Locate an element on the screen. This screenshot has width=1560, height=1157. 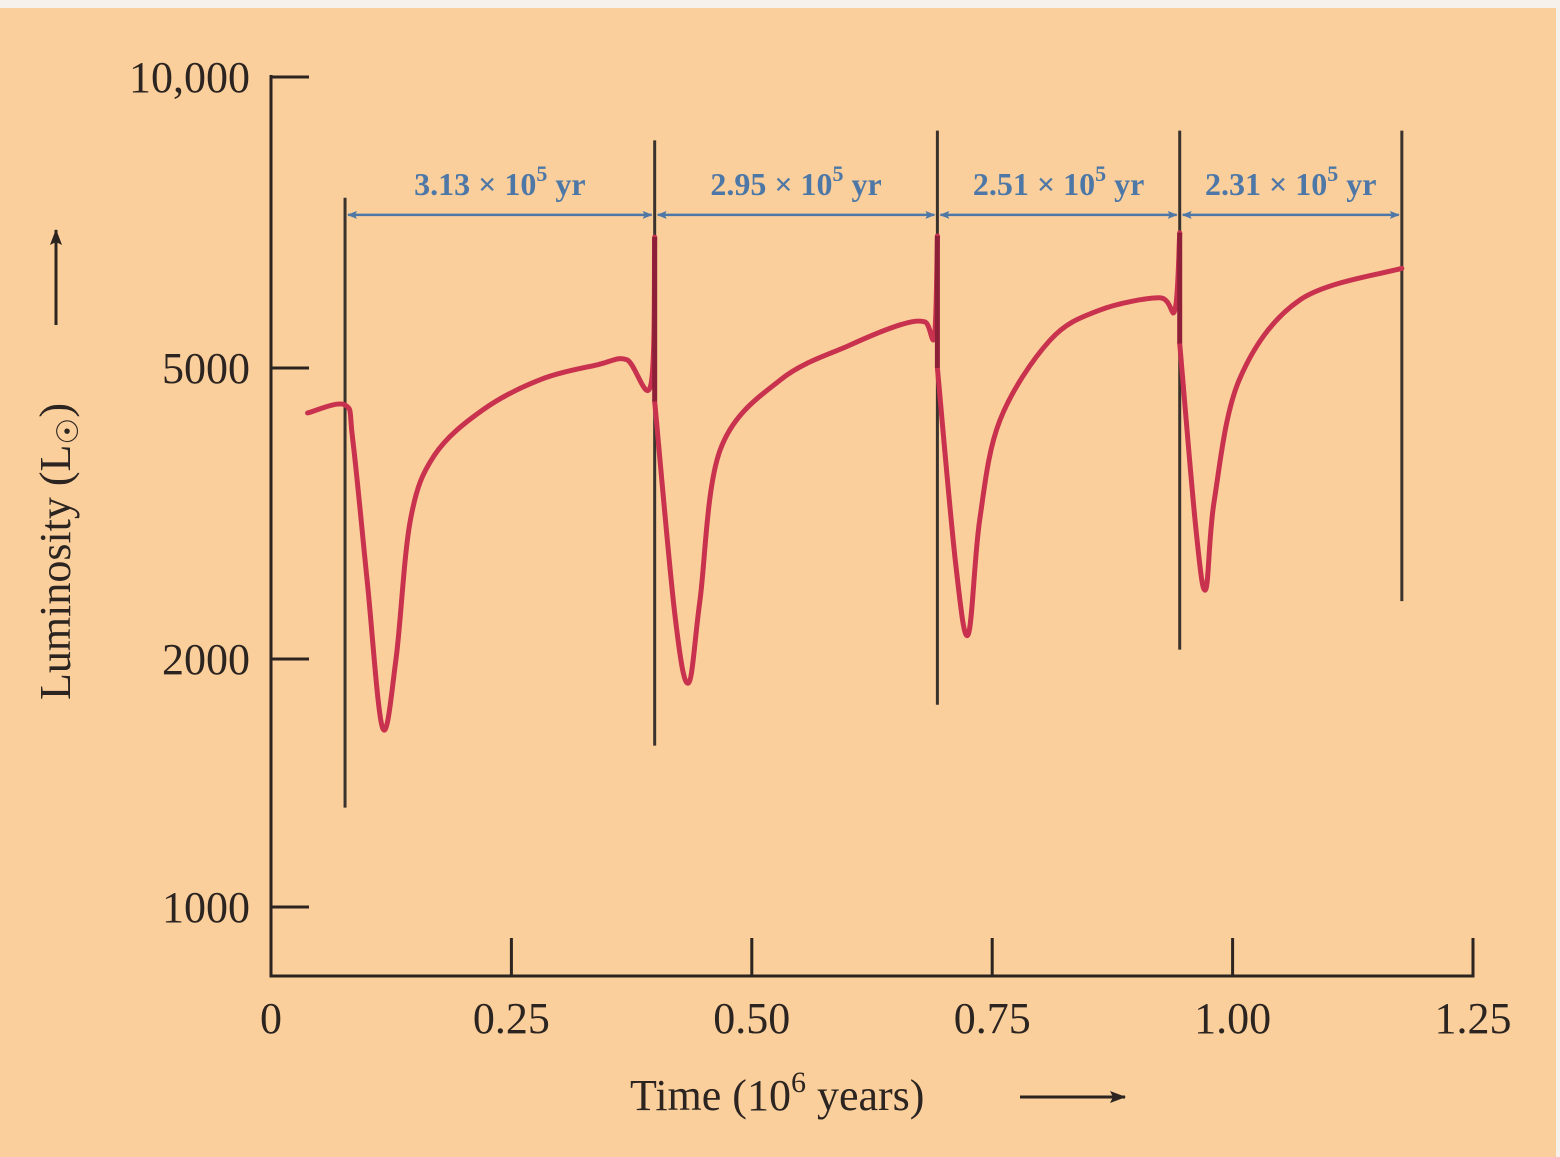
x-axis-title: Time (106 years) is located at coordinates (777, 1093).